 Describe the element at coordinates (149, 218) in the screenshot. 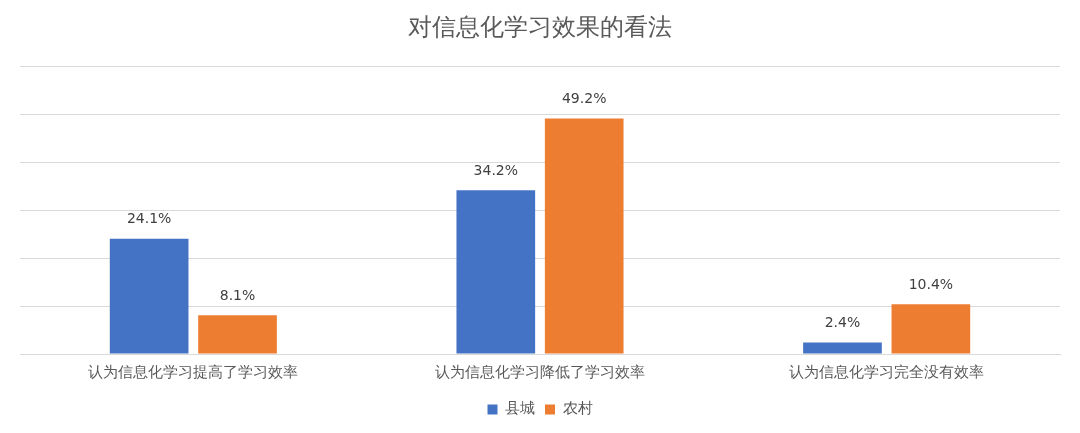

I see `data-label: 24.1%` at that location.